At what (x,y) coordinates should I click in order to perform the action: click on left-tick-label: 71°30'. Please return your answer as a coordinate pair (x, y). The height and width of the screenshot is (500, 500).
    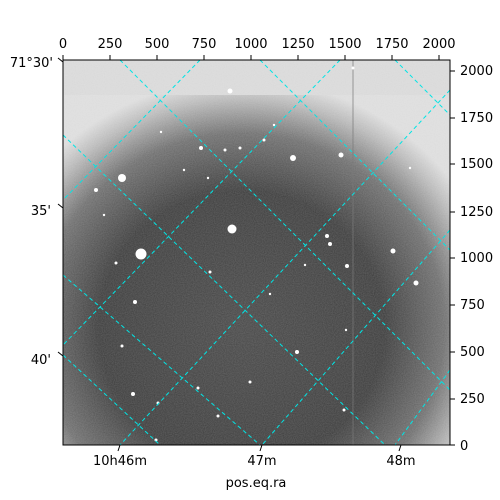
    Looking at the image, I should click on (31, 63).